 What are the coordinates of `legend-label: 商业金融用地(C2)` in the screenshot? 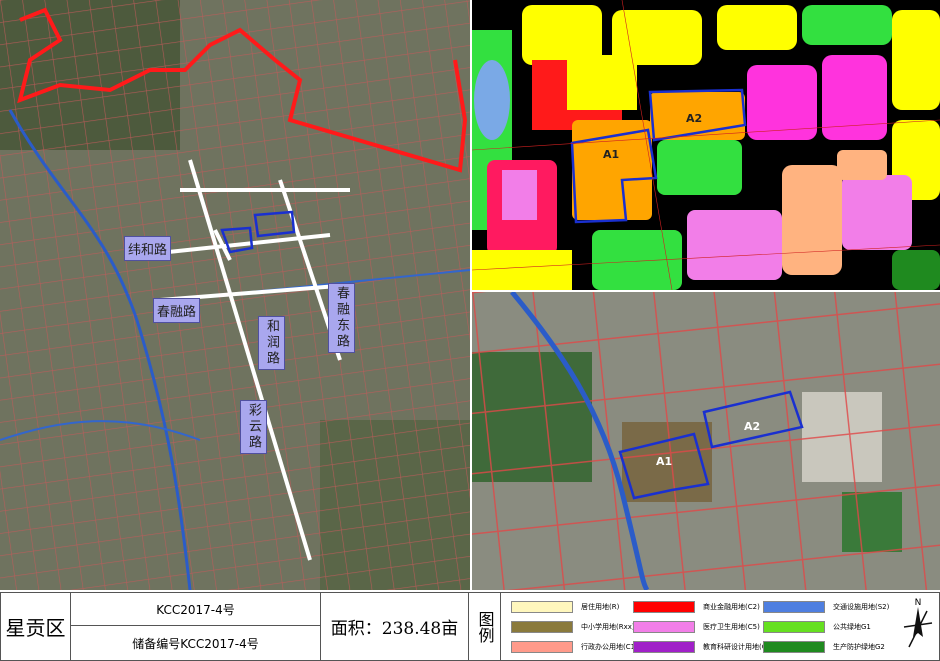 It's located at (731, 607).